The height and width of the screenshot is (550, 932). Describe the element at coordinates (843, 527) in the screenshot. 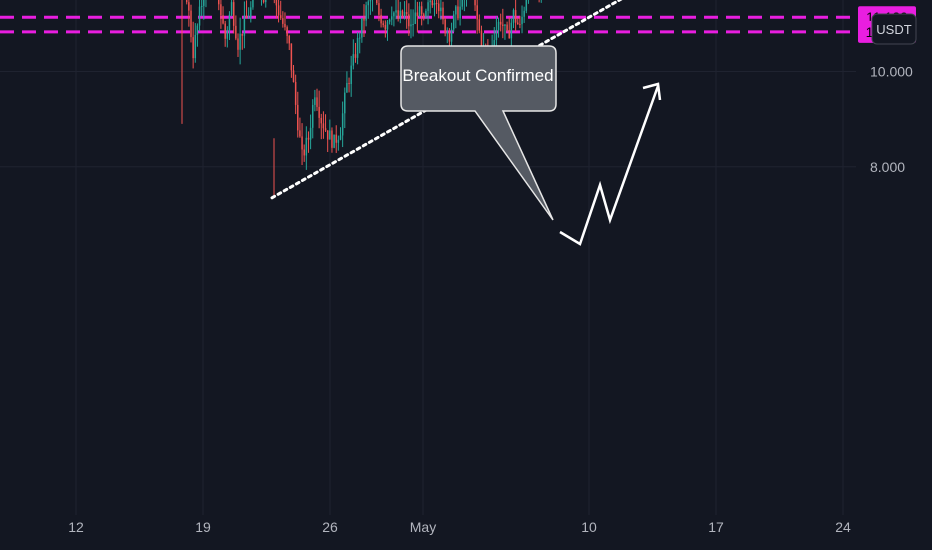

I see `time-tick-label: 24` at that location.